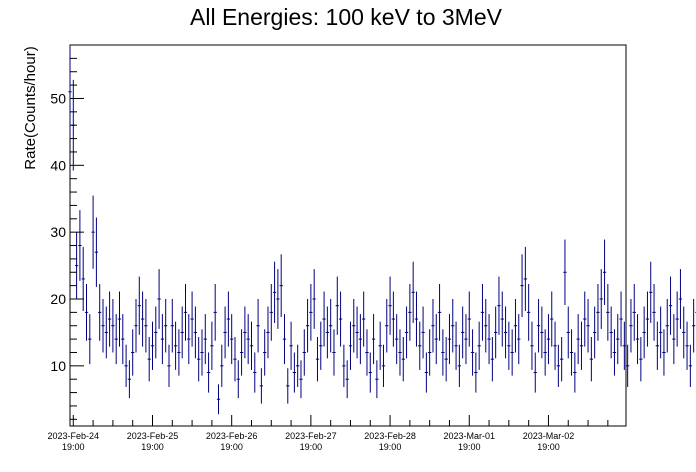  What do you see at coordinates (74, 436) in the screenshot?
I see `x-tick-date-label: 2023-Feb-24` at bounding box center [74, 436].